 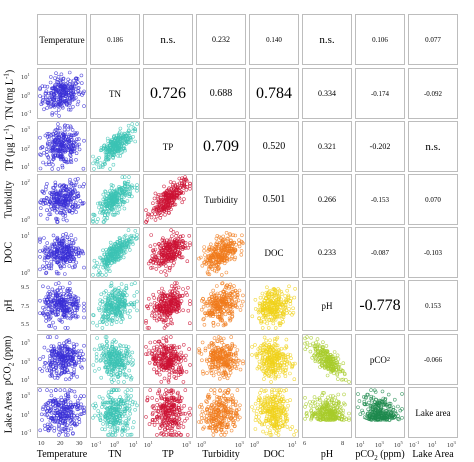 I want to click on scatter-panel, so click(x=168, y=359).